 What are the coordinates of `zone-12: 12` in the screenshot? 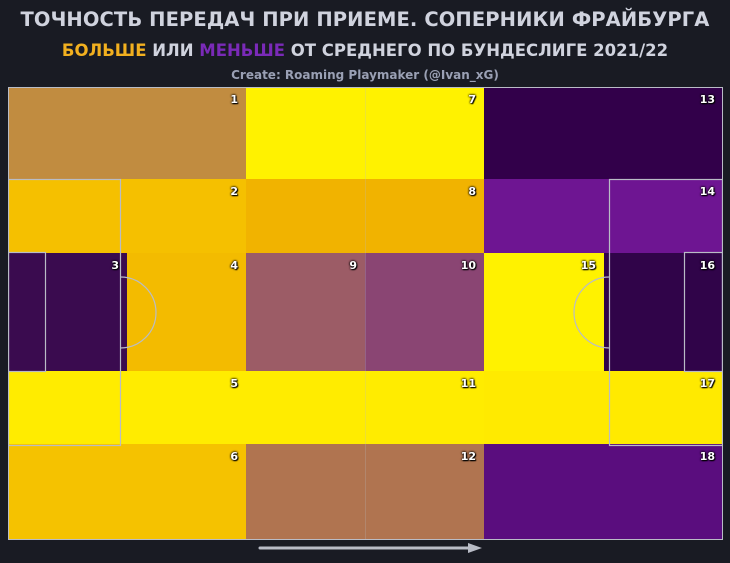 It's located at (365, 492).